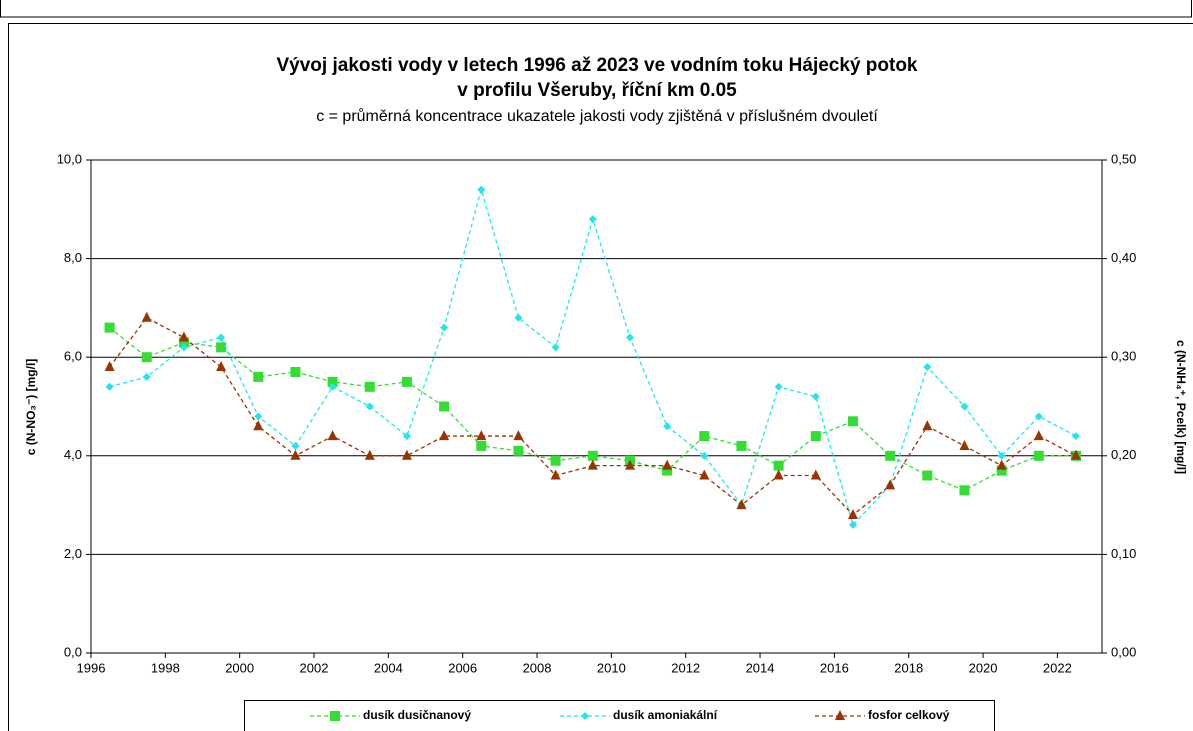 The width and height of the screenshot is (1193, 731). Describe the element at coordinates (1123, 454) in the screenshot. I see `y2-tick-label: 0,20` at that location.